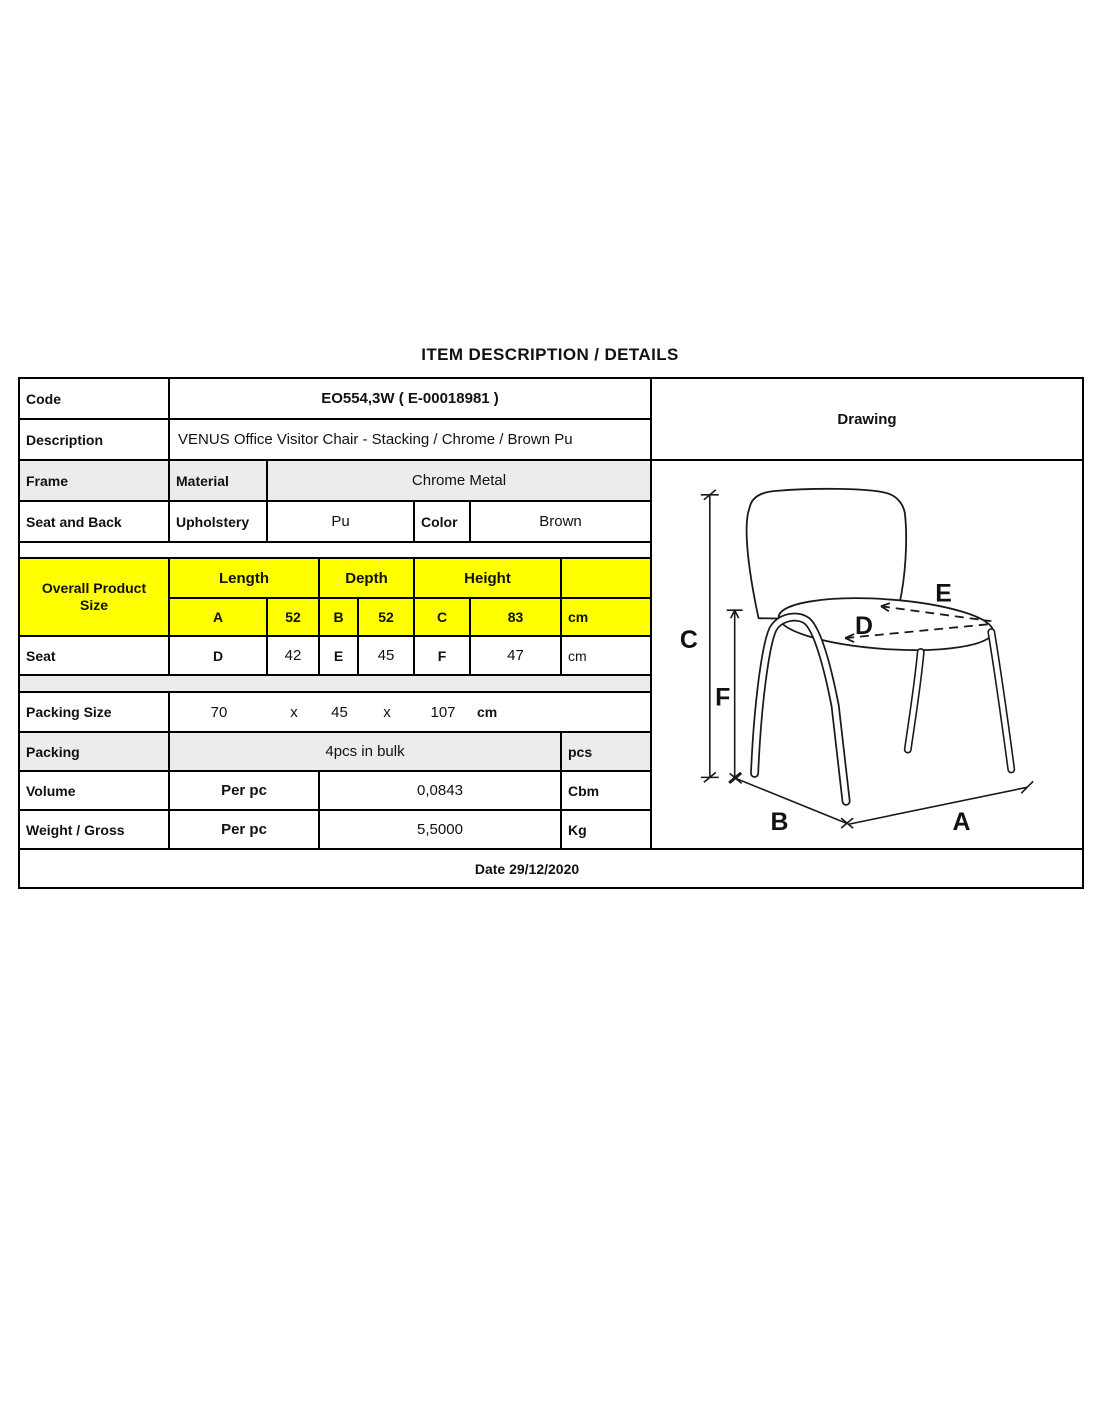  What do you see at coordinates (516, 618) in the screenshot?
I see `overall-c-value: 83` at bounding box center [516, 618].